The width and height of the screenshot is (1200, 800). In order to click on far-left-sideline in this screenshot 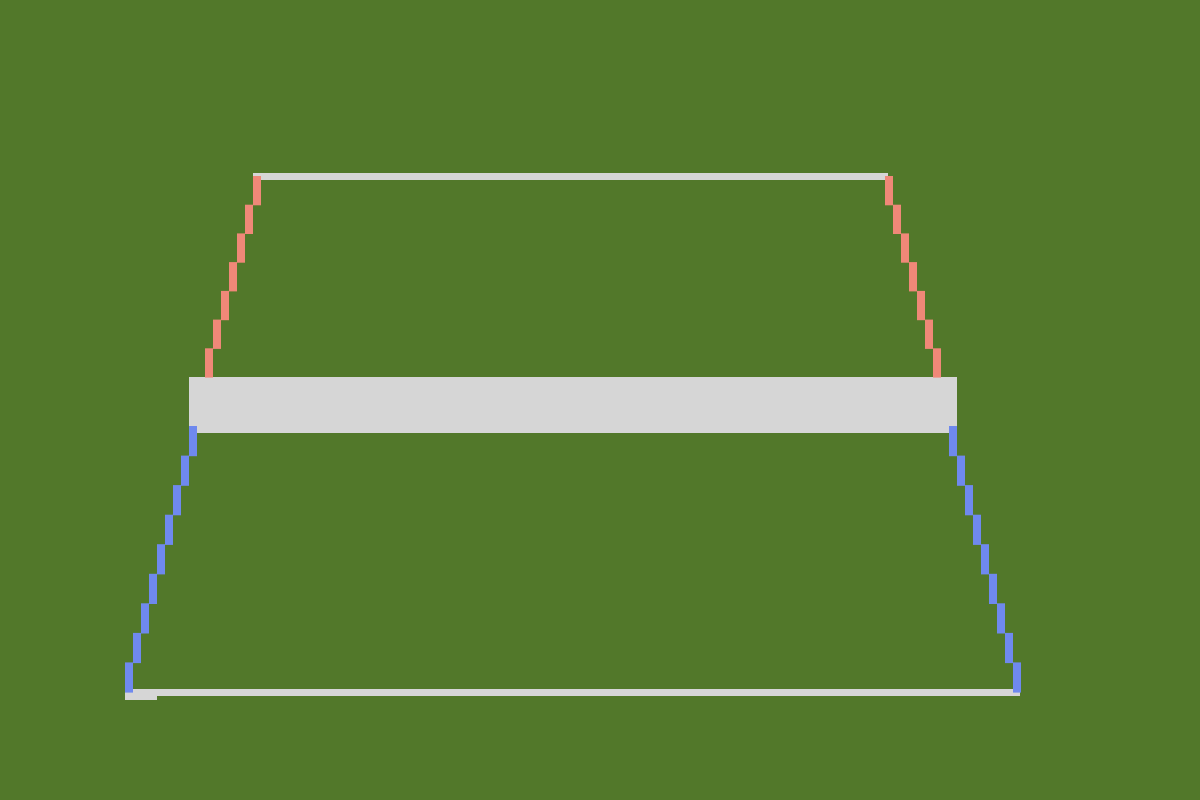, I will do `click(233, 277)`.